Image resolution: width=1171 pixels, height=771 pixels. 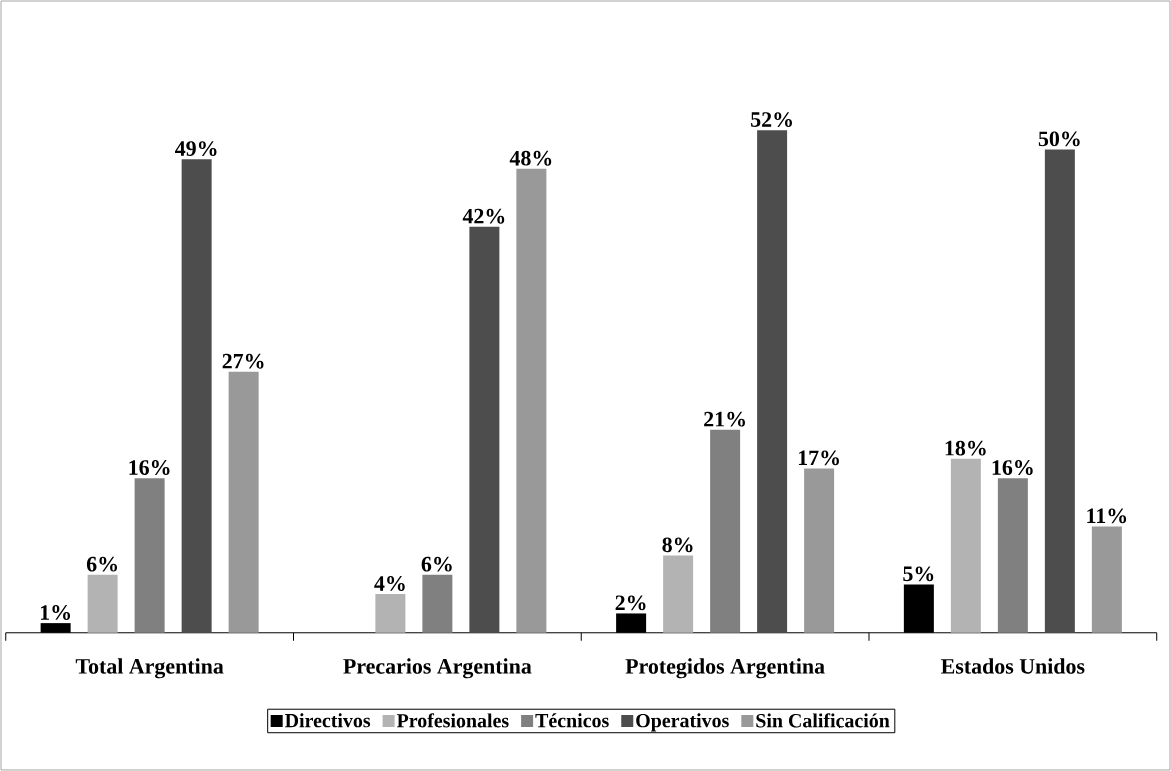 I want to click on data-label: 21%, so click(x=724, y=419).